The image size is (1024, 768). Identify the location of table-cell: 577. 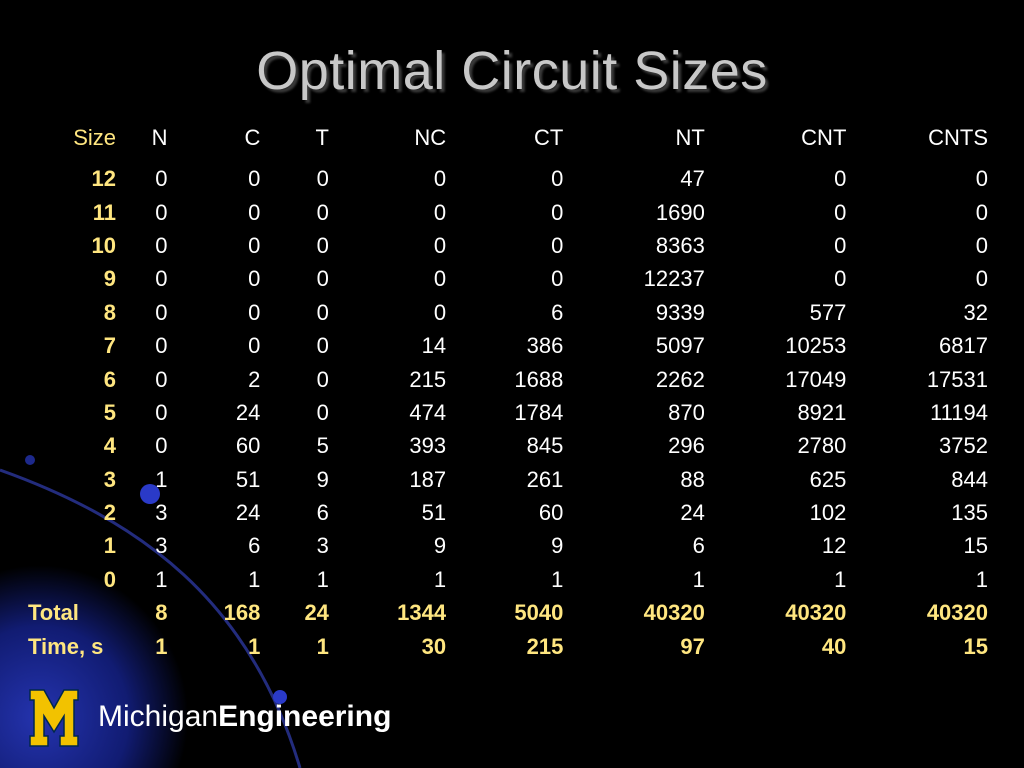
(828, 312).